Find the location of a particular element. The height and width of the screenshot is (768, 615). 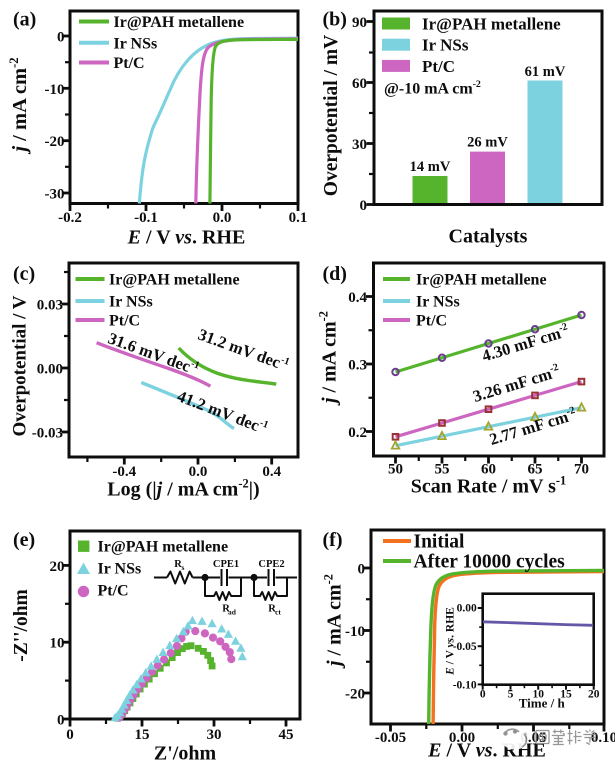

svg-text: s is located at coordinates (183, 567).